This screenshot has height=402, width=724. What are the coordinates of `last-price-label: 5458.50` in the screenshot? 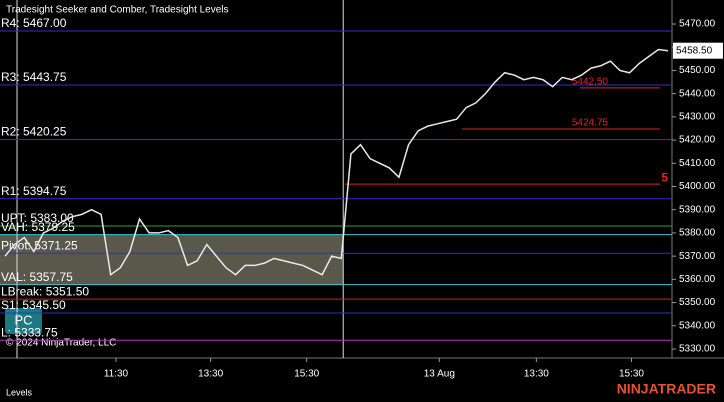 It's located at (694, 50).